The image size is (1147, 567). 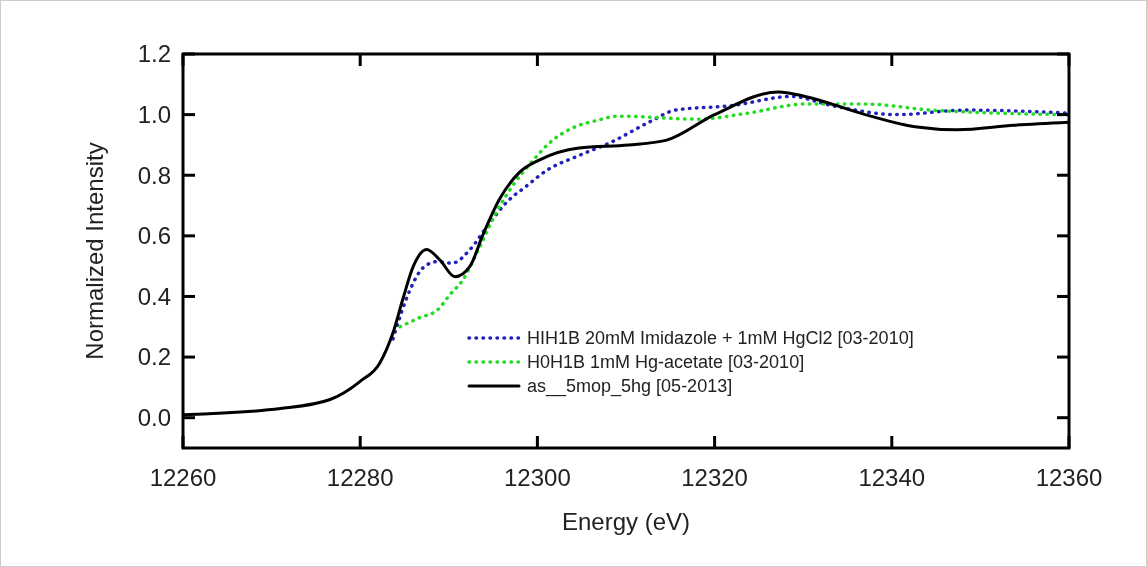 I want to click on y-tick-label: 1.0, so click(x=154, y=115).